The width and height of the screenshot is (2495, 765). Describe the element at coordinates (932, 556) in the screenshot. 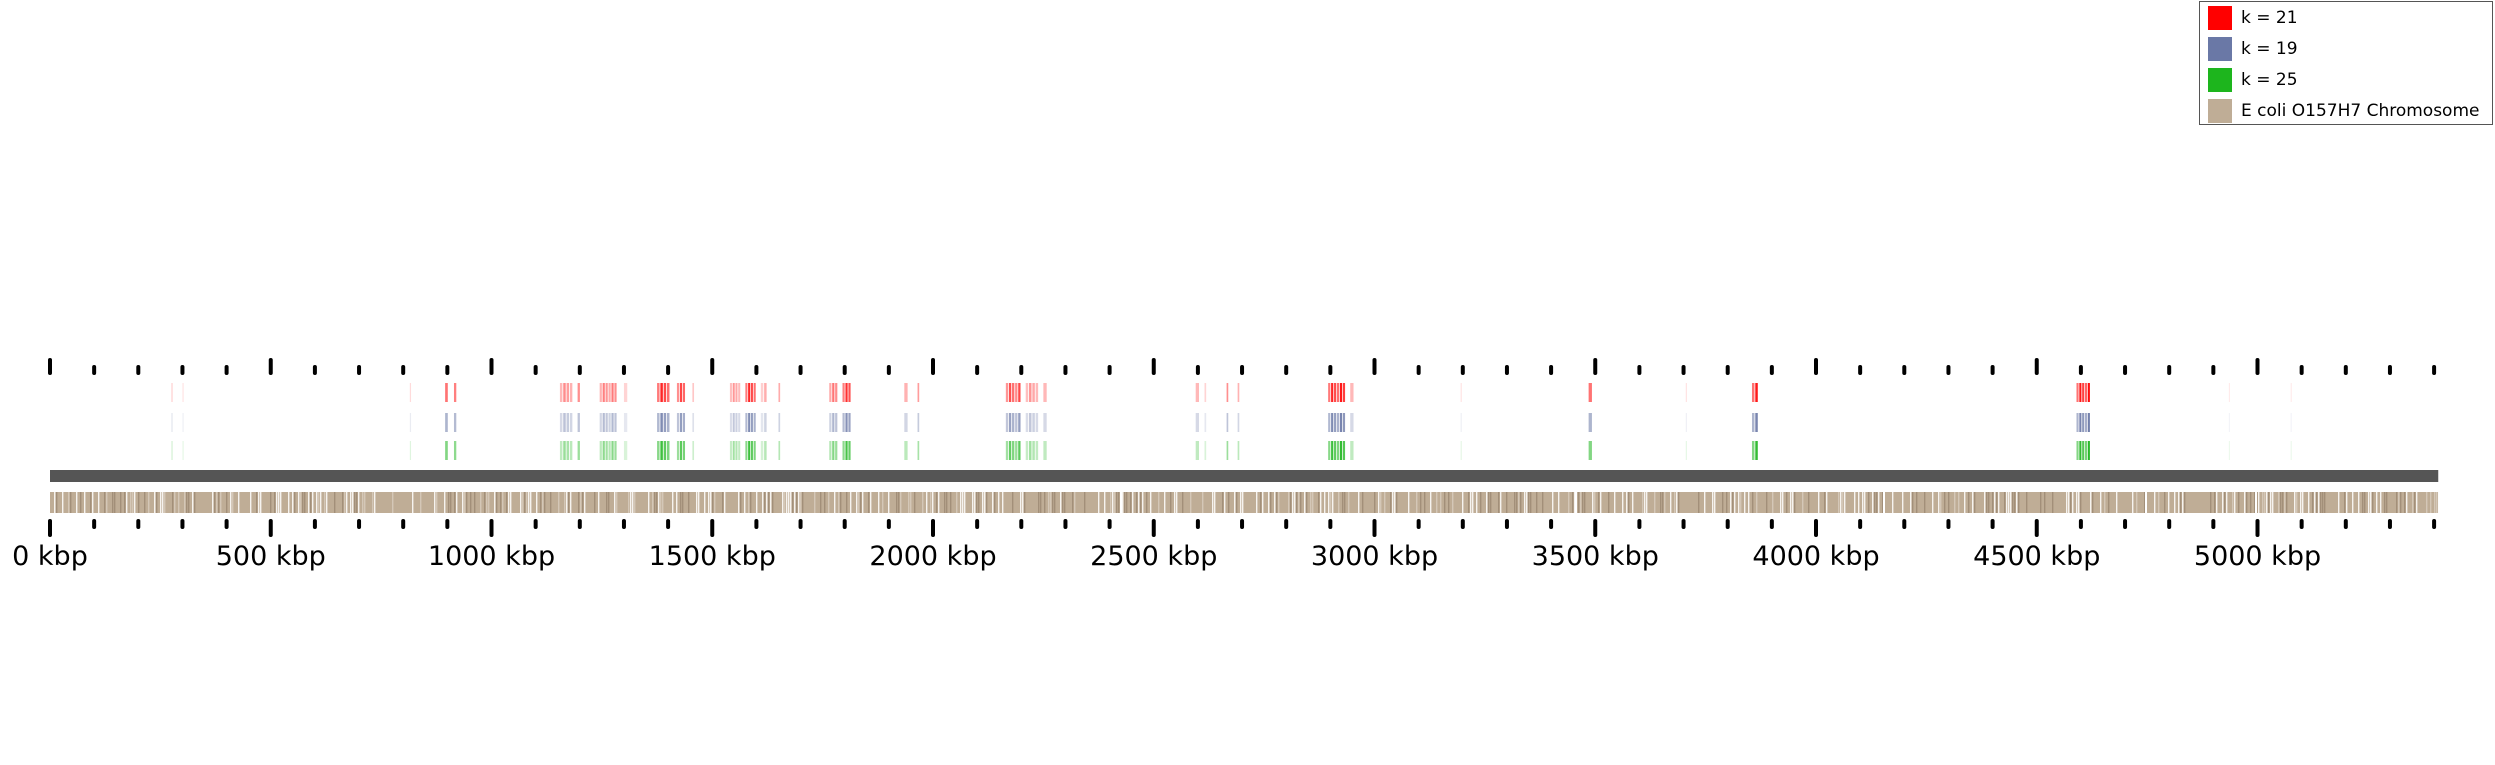

I see `tick-label: 2000 kbp` at that location.